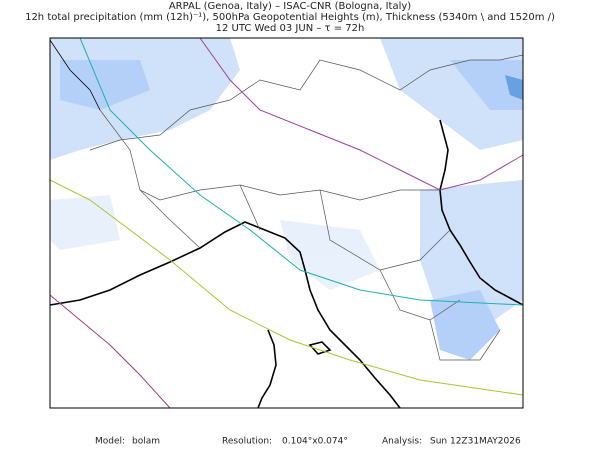 This screenshot has height=450, width=600. Describe the element at coordinates (402, 442) in the screenshot. I see `footer-label: Analysis:` at that location.